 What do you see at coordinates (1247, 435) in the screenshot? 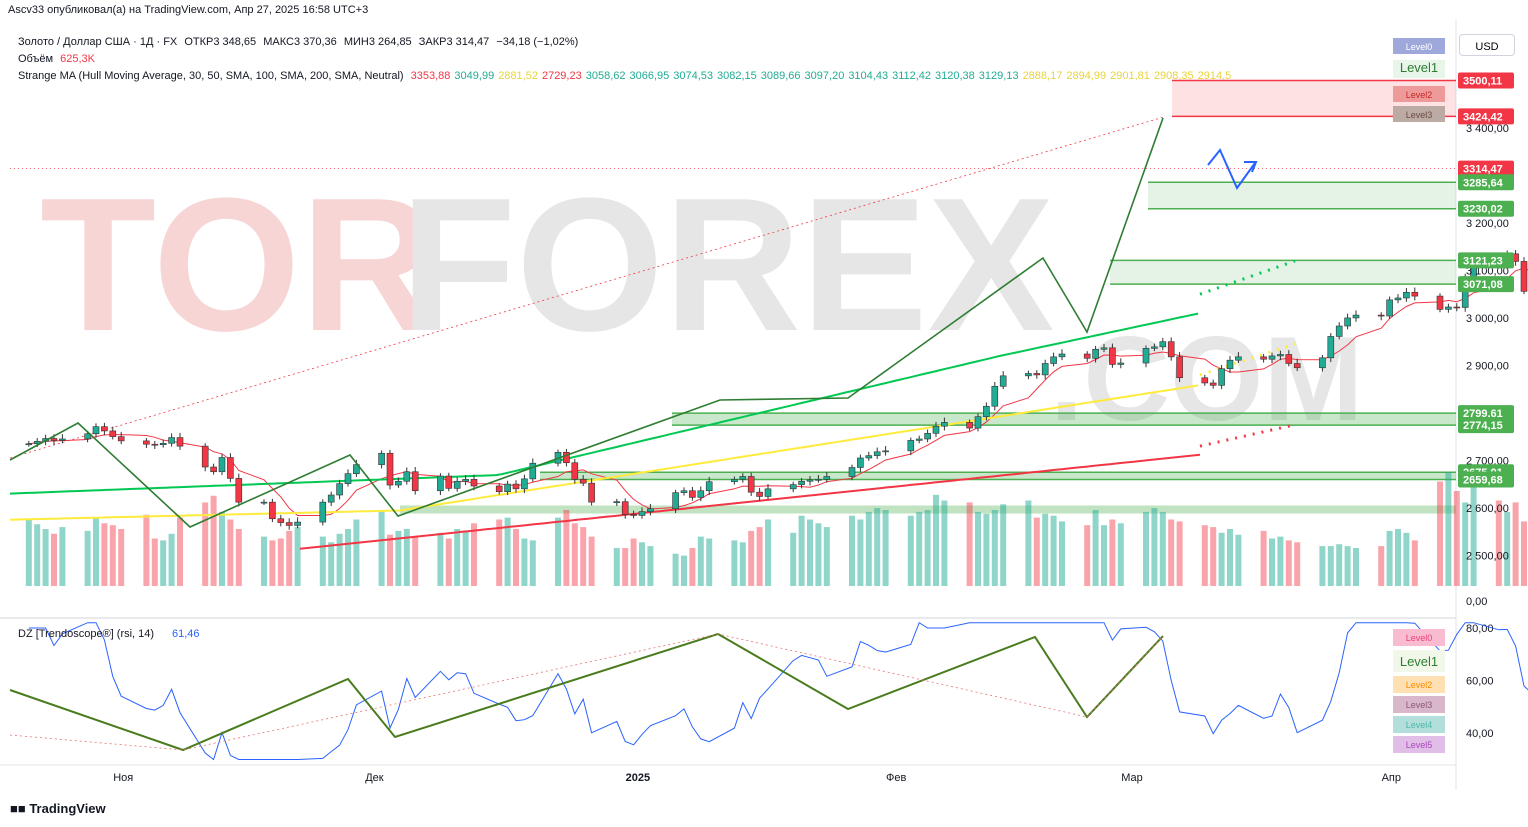
I see `sma200-projection` at bounding box center [1247, 435].